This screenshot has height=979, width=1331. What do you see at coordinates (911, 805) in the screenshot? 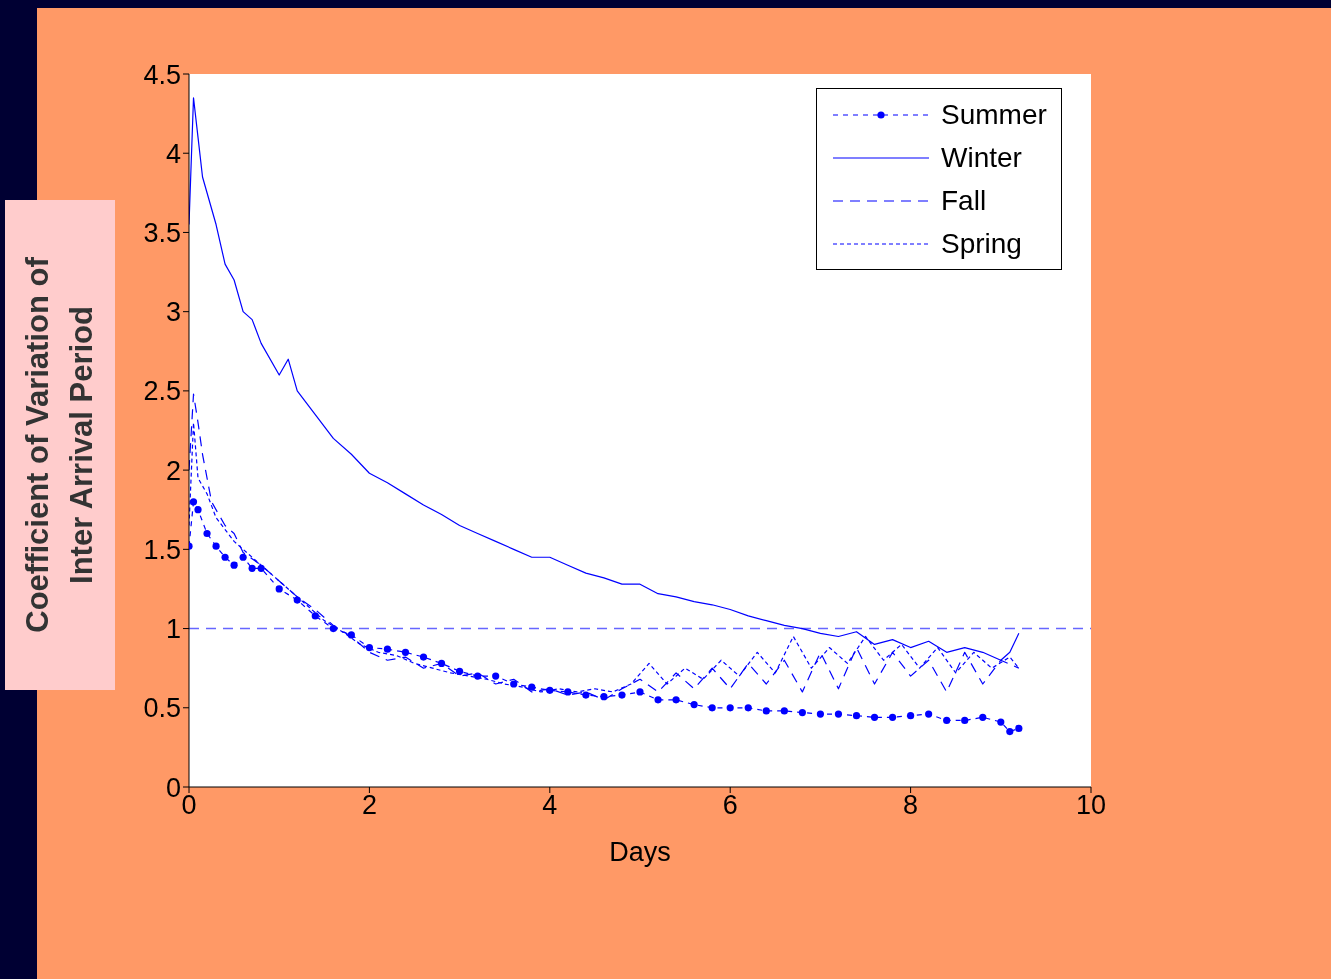
I see `x-tick-label: 8` at bounding box center [911, 805].